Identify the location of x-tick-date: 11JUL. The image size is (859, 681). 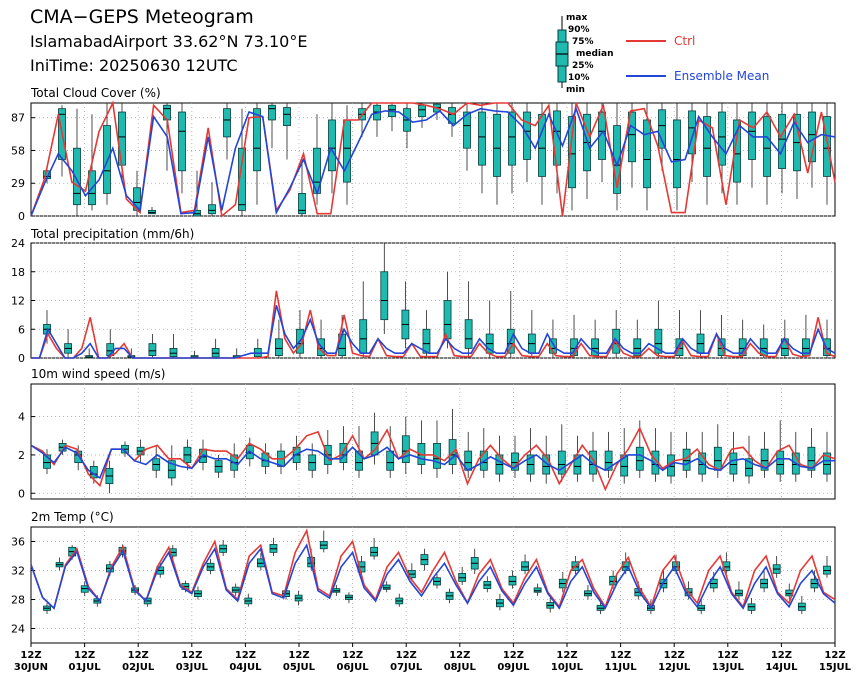
(621, 667).